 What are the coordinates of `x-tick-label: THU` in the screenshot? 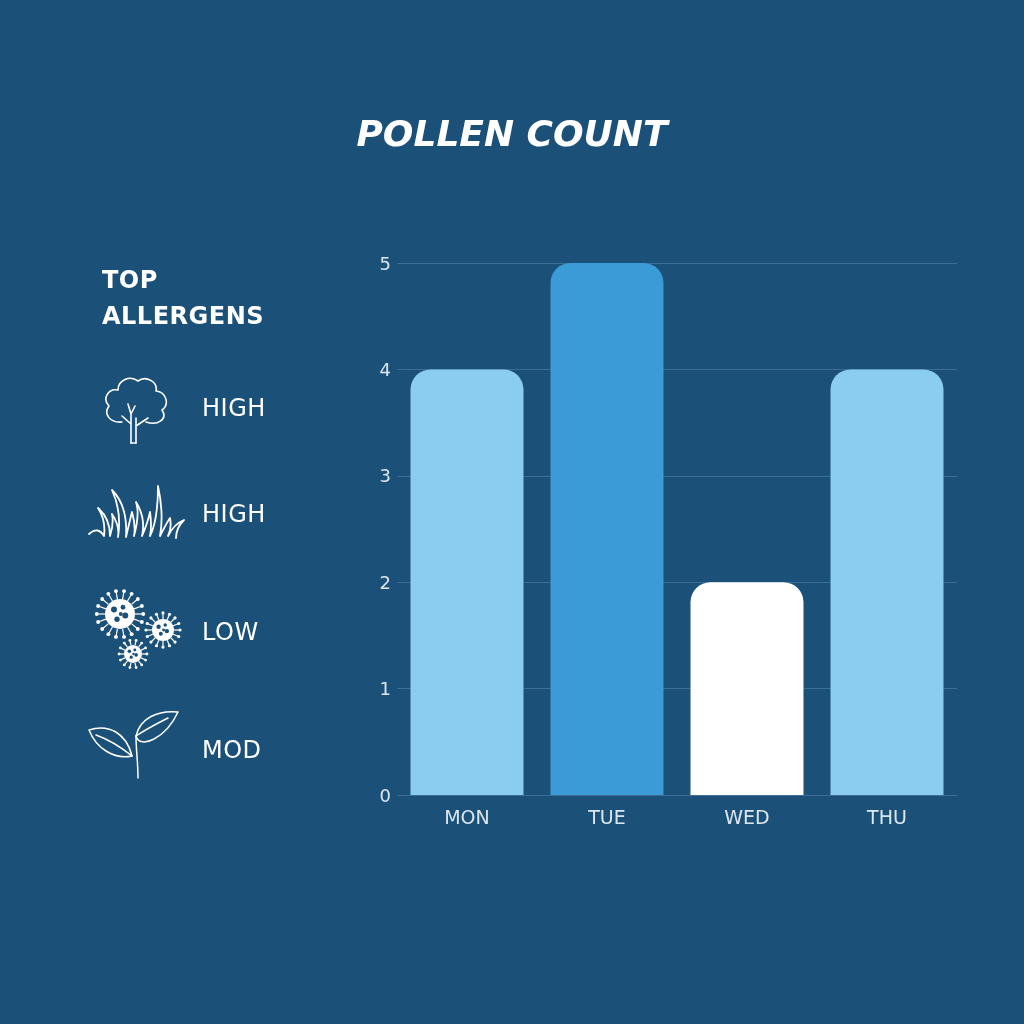 It's located at (886, 816).